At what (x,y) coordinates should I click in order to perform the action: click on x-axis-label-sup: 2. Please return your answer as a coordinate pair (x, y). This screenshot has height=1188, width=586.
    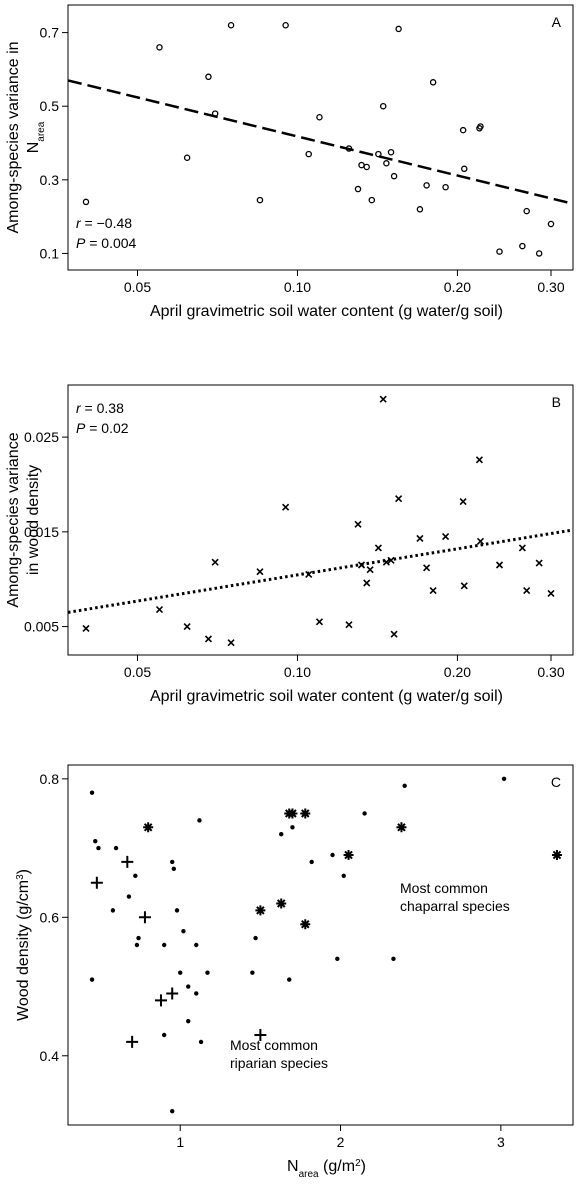
    Looking at the image, I should click on (358, 1163).